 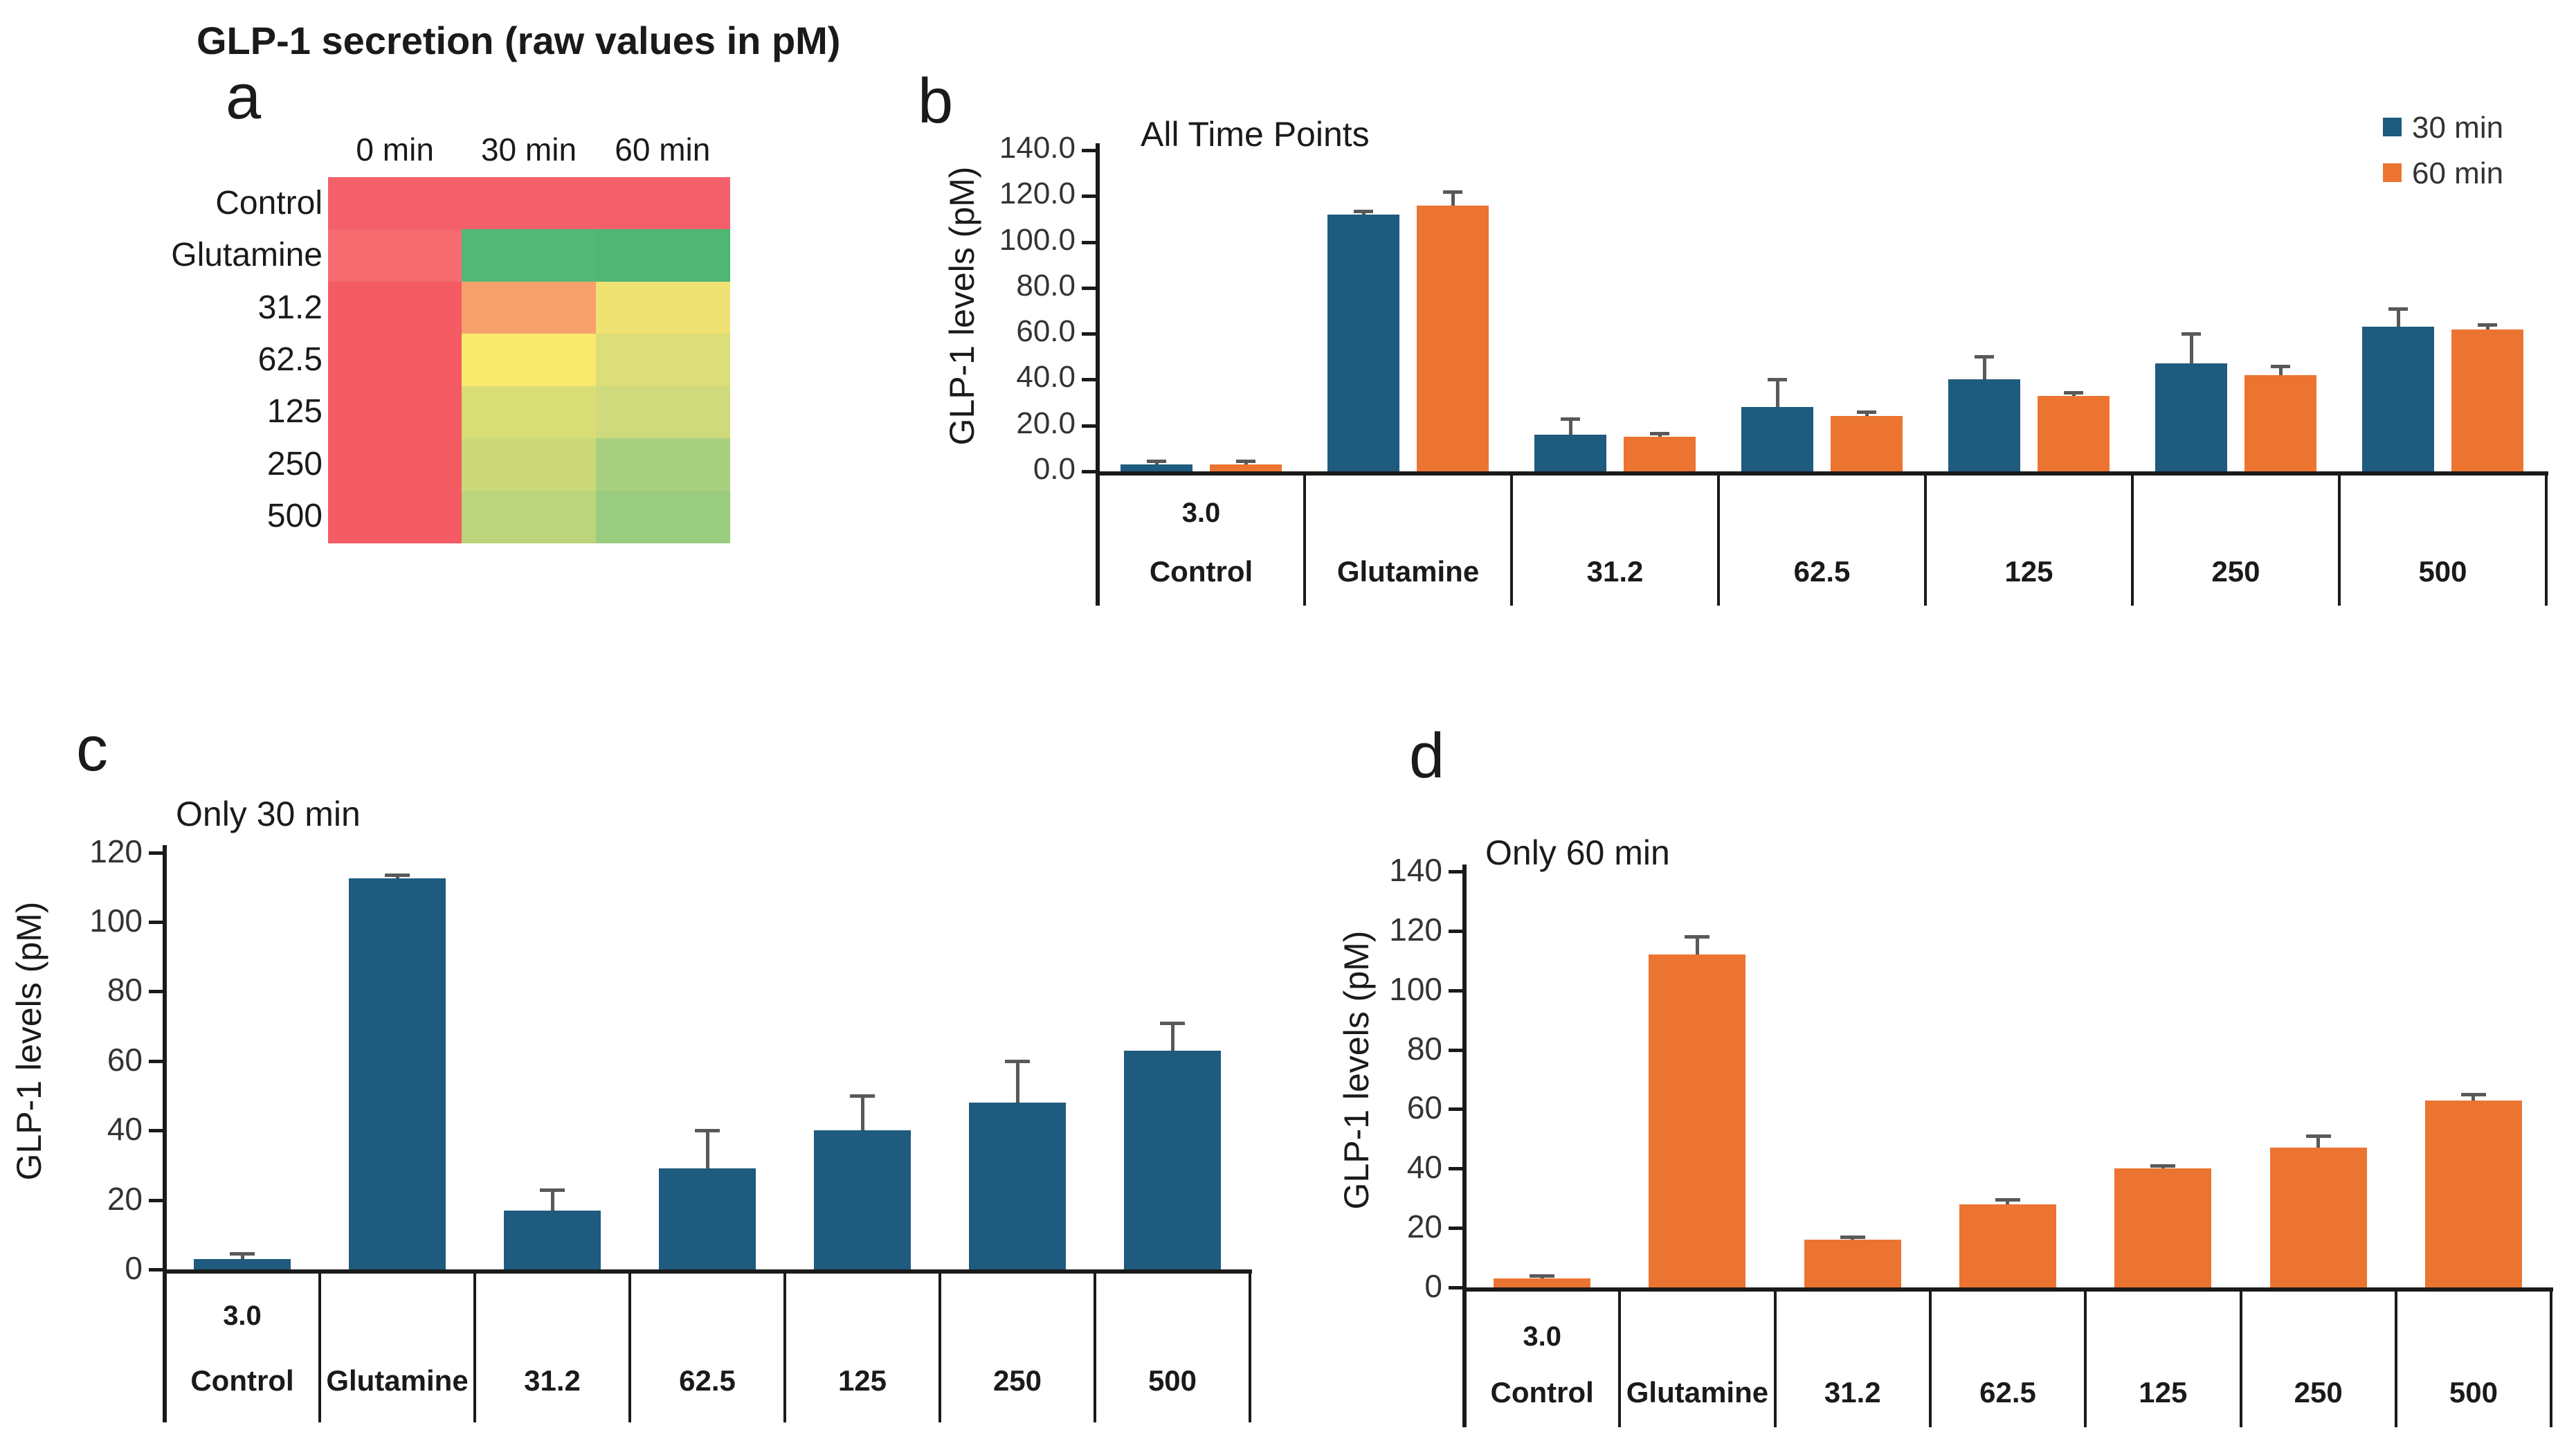 I want to click on heatmap-col-header: 60 min, so click(x=663, y=150).